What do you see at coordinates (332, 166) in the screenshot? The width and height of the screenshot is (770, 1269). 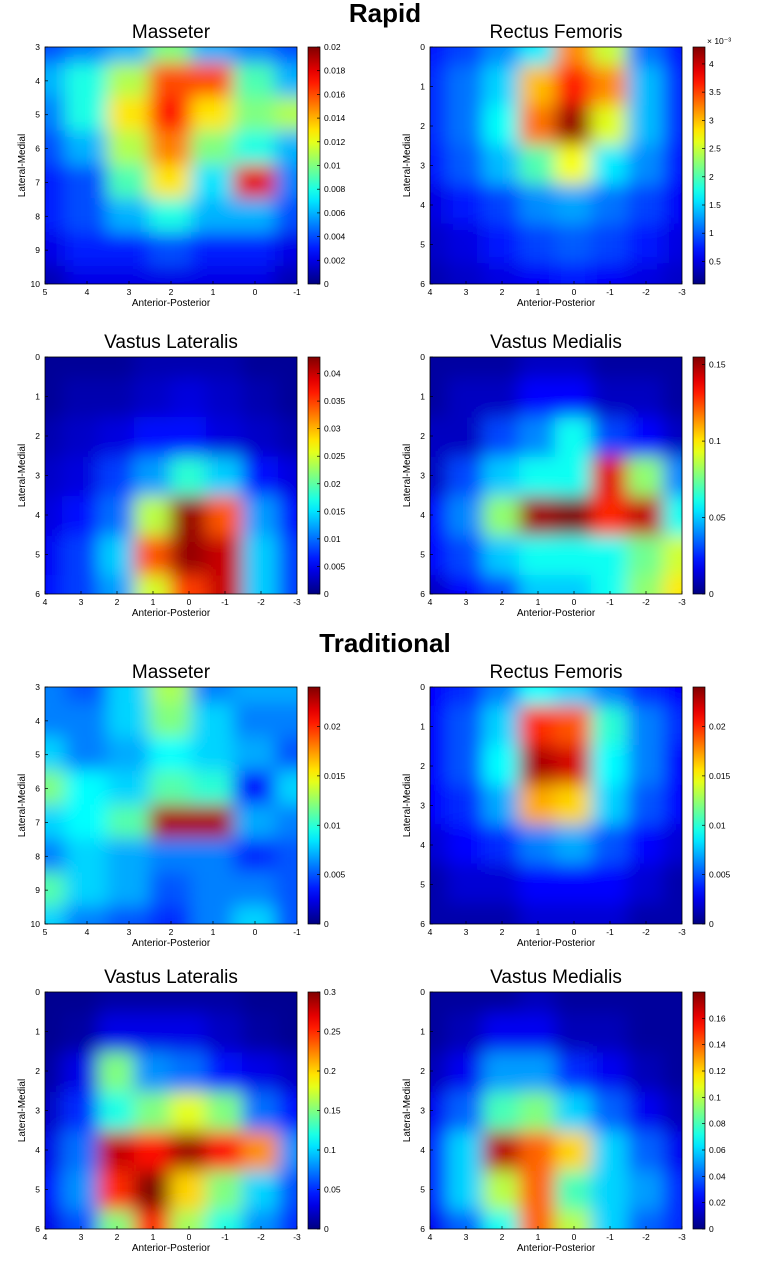 I see `colorbar-tick-label: 0.01` at bounding box center [332, 166].